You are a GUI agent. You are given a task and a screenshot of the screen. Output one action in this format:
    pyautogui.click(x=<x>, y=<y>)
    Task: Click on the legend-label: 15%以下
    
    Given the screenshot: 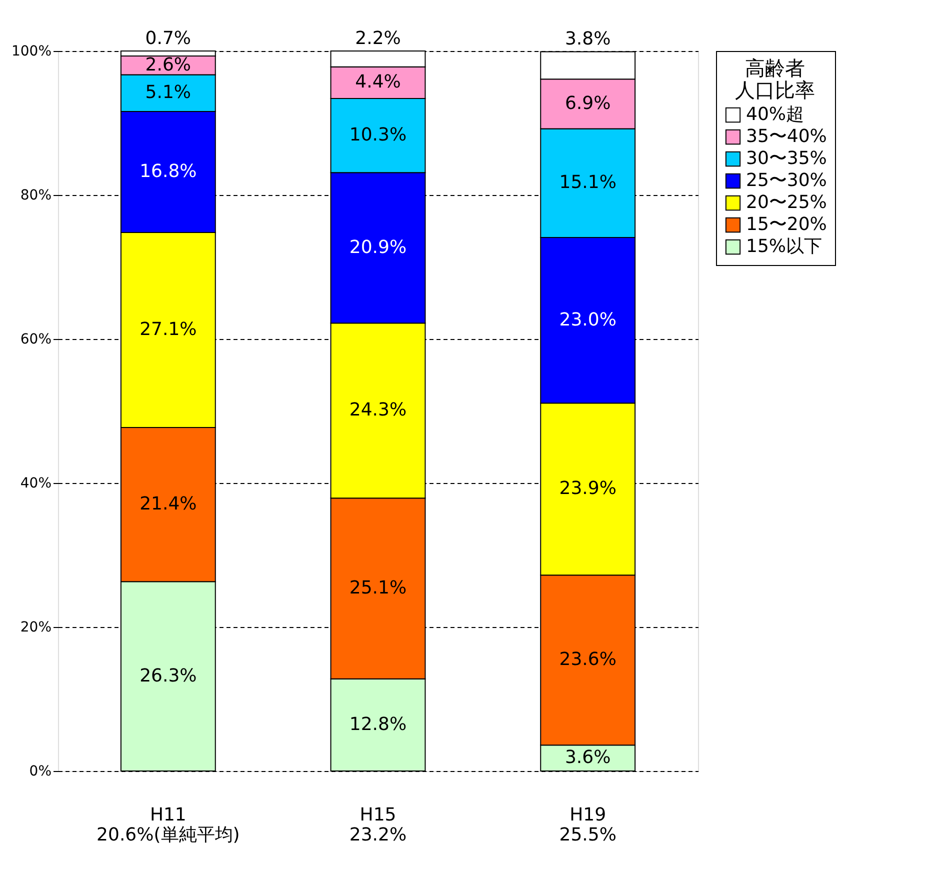 What is the action you would take?
    pyautogui.click(x=784, y=246)
    